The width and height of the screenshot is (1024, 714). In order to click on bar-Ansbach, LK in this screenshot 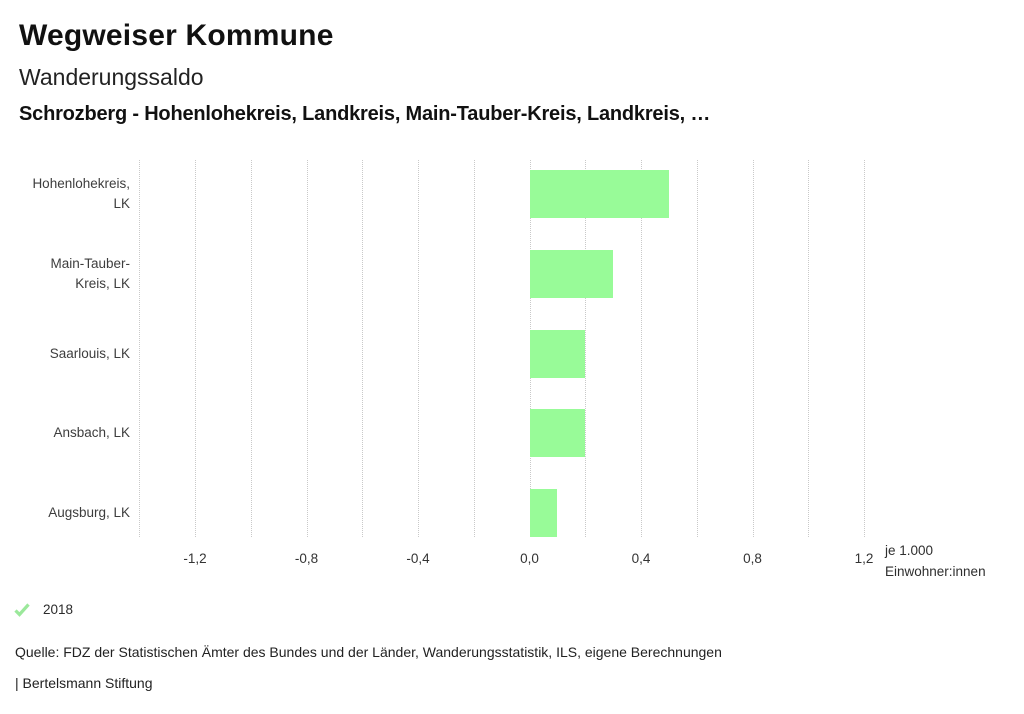, I will do `click(557, 433)`.